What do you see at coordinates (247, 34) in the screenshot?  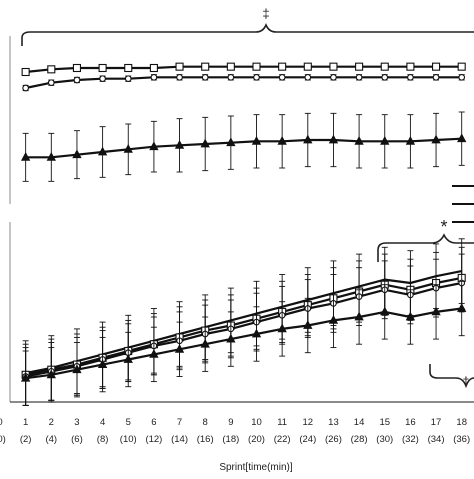 I see `top-significance-bracket` at bounding box center [247, 34].